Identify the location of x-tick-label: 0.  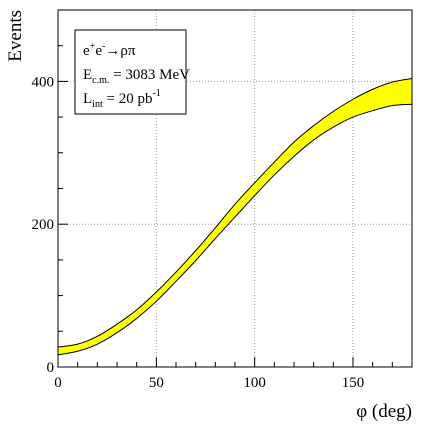
(58, 383).